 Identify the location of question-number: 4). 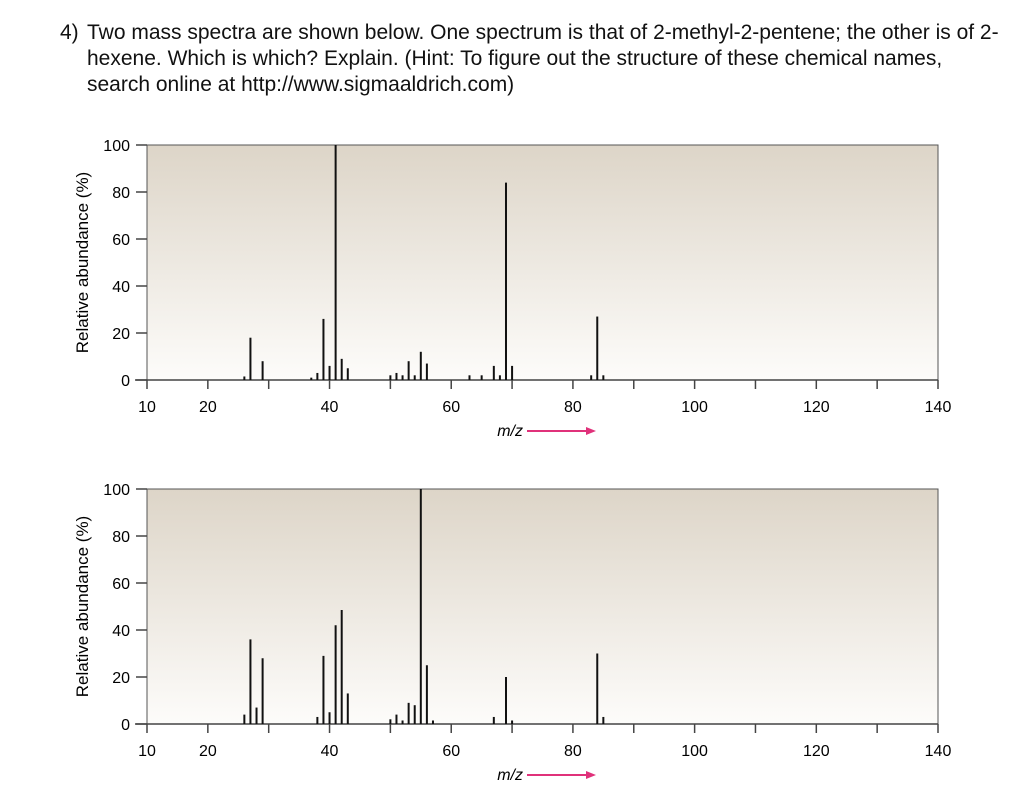
(69, 32).